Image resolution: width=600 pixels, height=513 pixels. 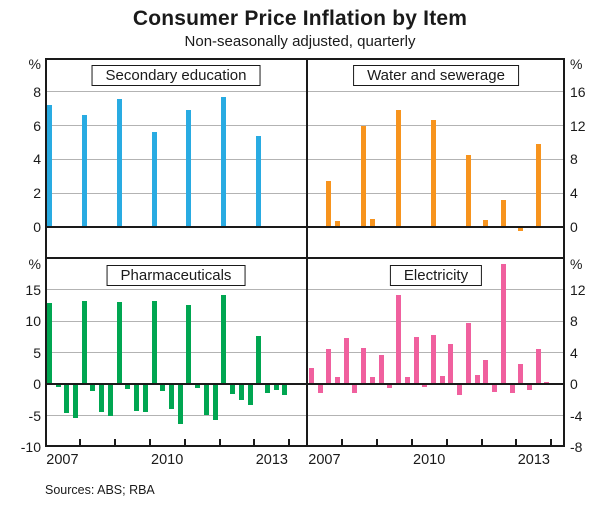 I want to click on panel-title-water-and-sewerage: Water and sewerage, so click(x=436, y=75).